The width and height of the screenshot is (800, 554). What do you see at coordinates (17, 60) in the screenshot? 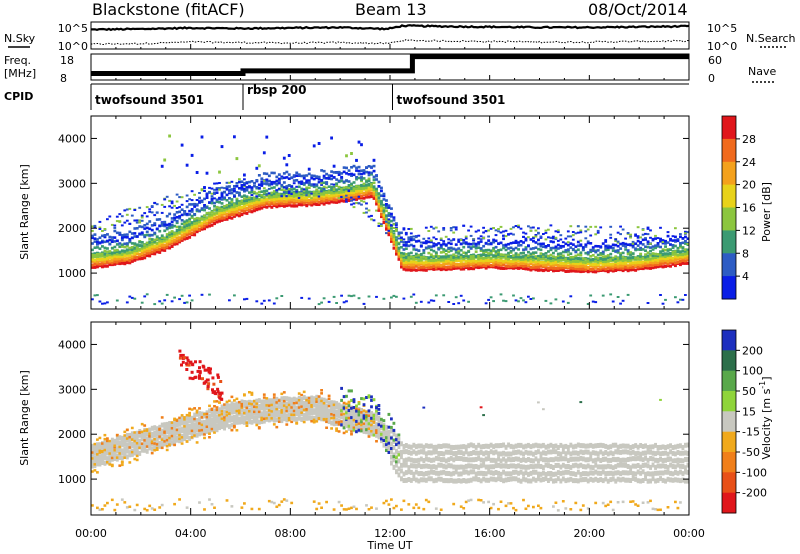
I see `freq-label: Freq.` at bounding box center [17, 60].